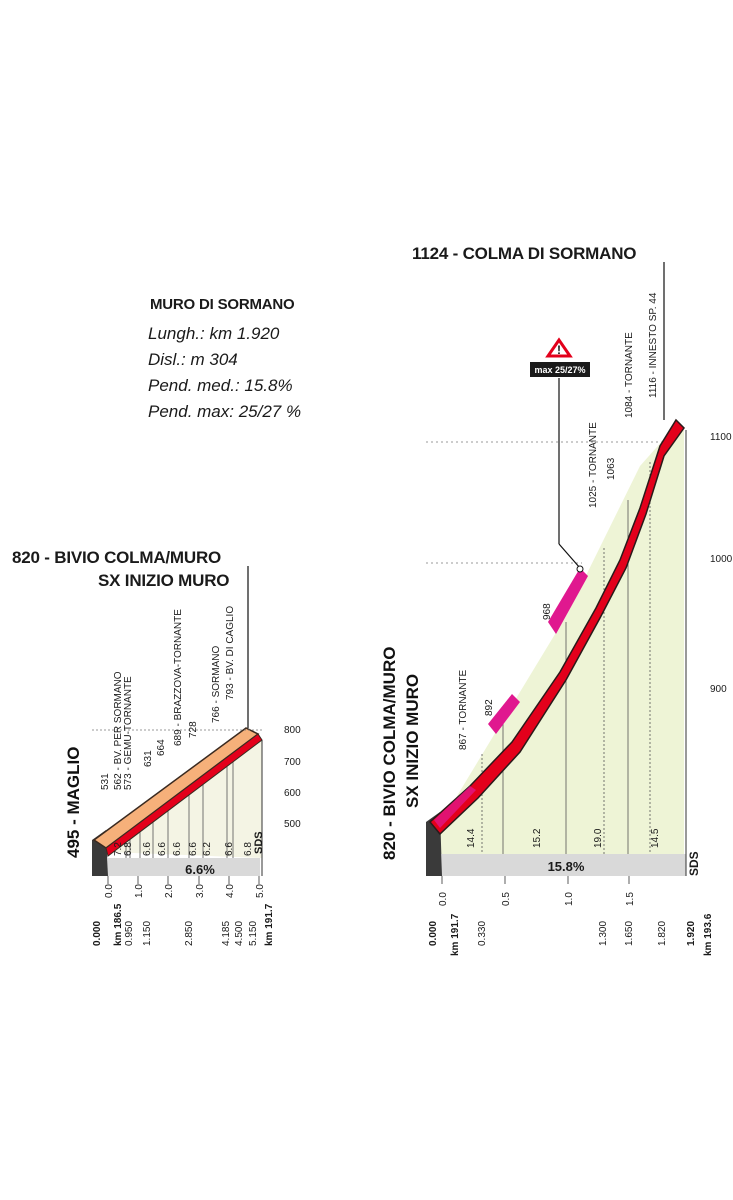  I want to click on right-segment-grade: 14.4, so click(471, 838).